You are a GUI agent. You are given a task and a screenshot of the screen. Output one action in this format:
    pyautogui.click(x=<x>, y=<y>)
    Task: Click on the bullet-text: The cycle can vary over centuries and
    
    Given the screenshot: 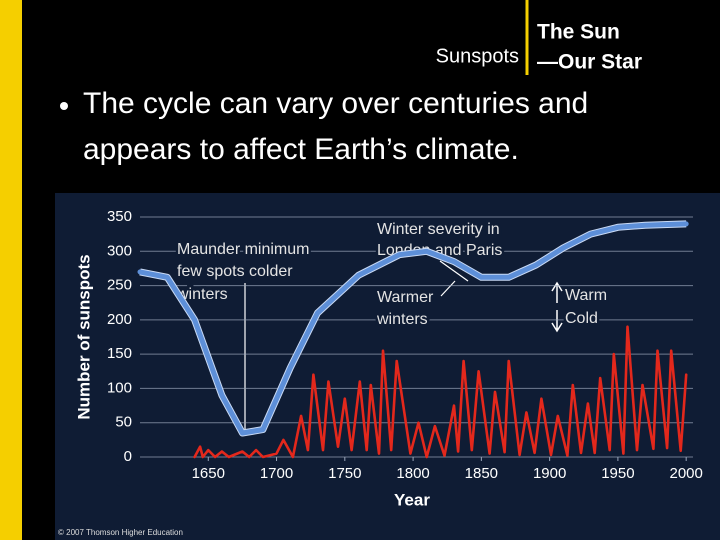 What is the action you would take?
    pyautogui.click(x=335, y=103)
    